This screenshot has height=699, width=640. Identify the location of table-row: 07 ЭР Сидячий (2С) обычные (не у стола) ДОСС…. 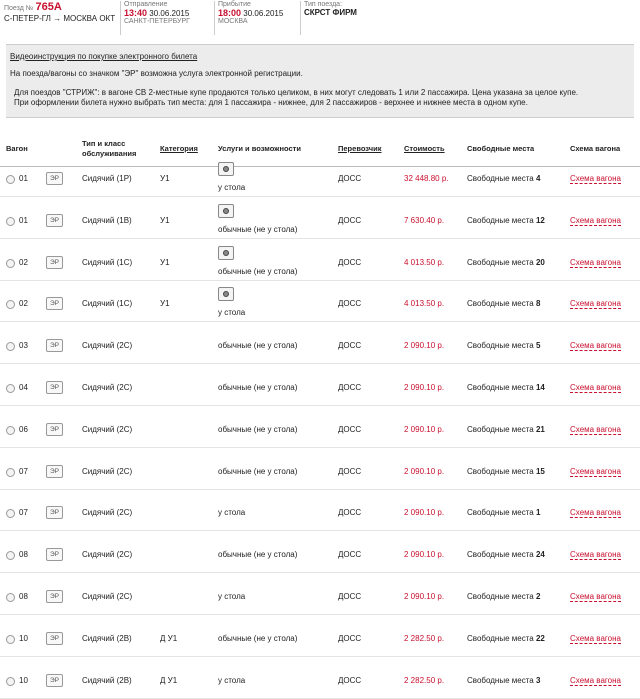
(320, 468).